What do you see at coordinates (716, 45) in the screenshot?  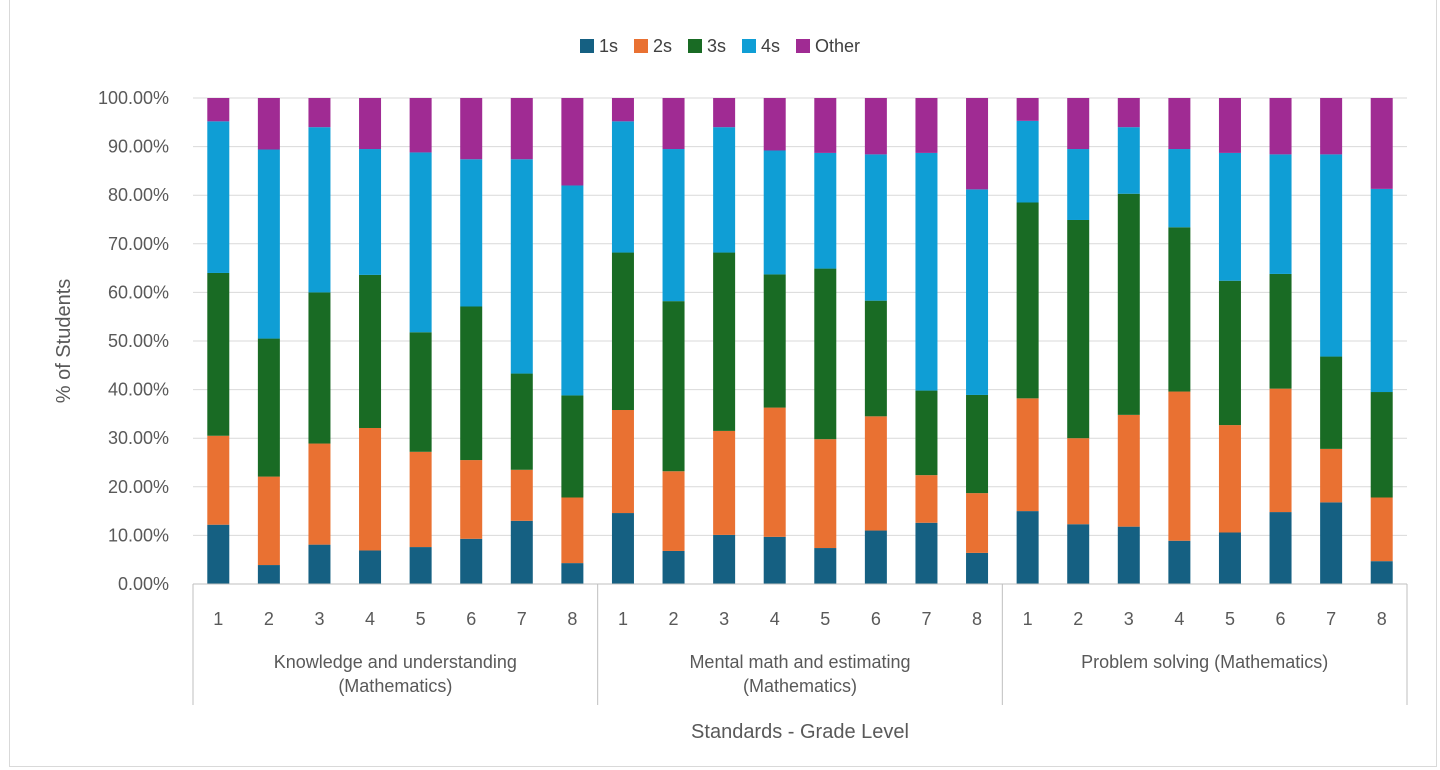 I see `legend-label: 3s` at bounding box center [716, 45].